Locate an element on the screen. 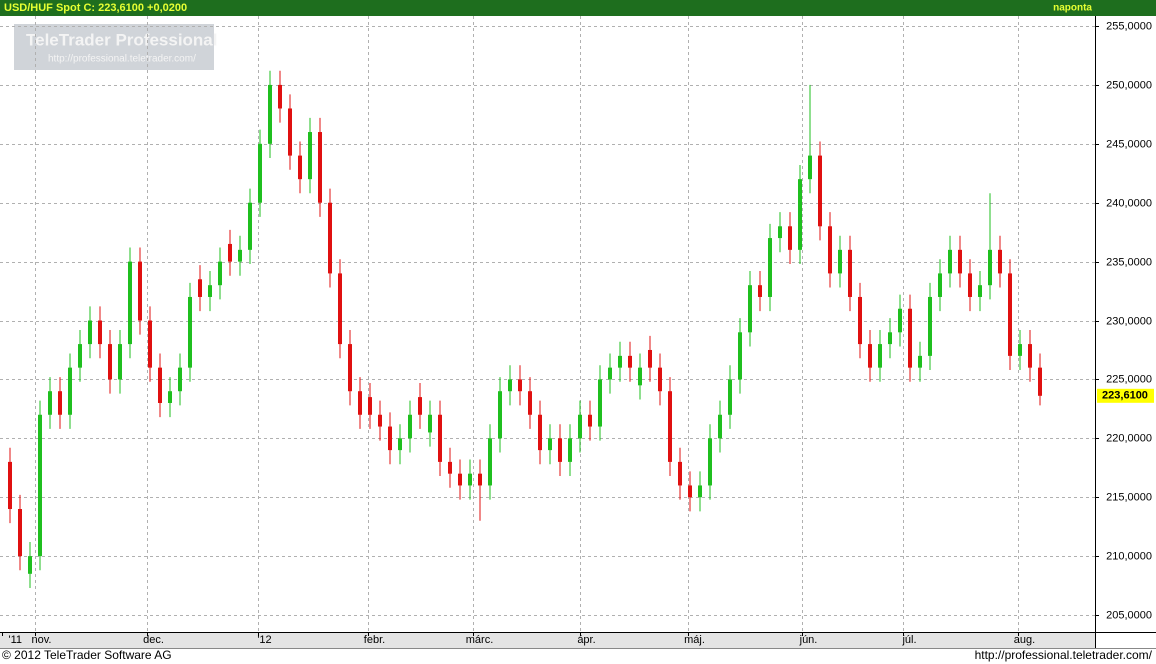  frequency: naponta is located at coordinates (1072, 8).